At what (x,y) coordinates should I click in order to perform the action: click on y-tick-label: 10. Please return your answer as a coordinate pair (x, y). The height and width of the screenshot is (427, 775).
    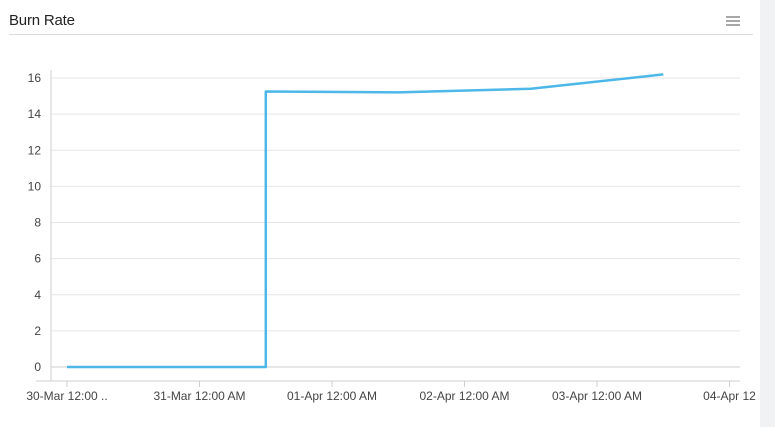
    Looking at the image, I should click on (35, 186).